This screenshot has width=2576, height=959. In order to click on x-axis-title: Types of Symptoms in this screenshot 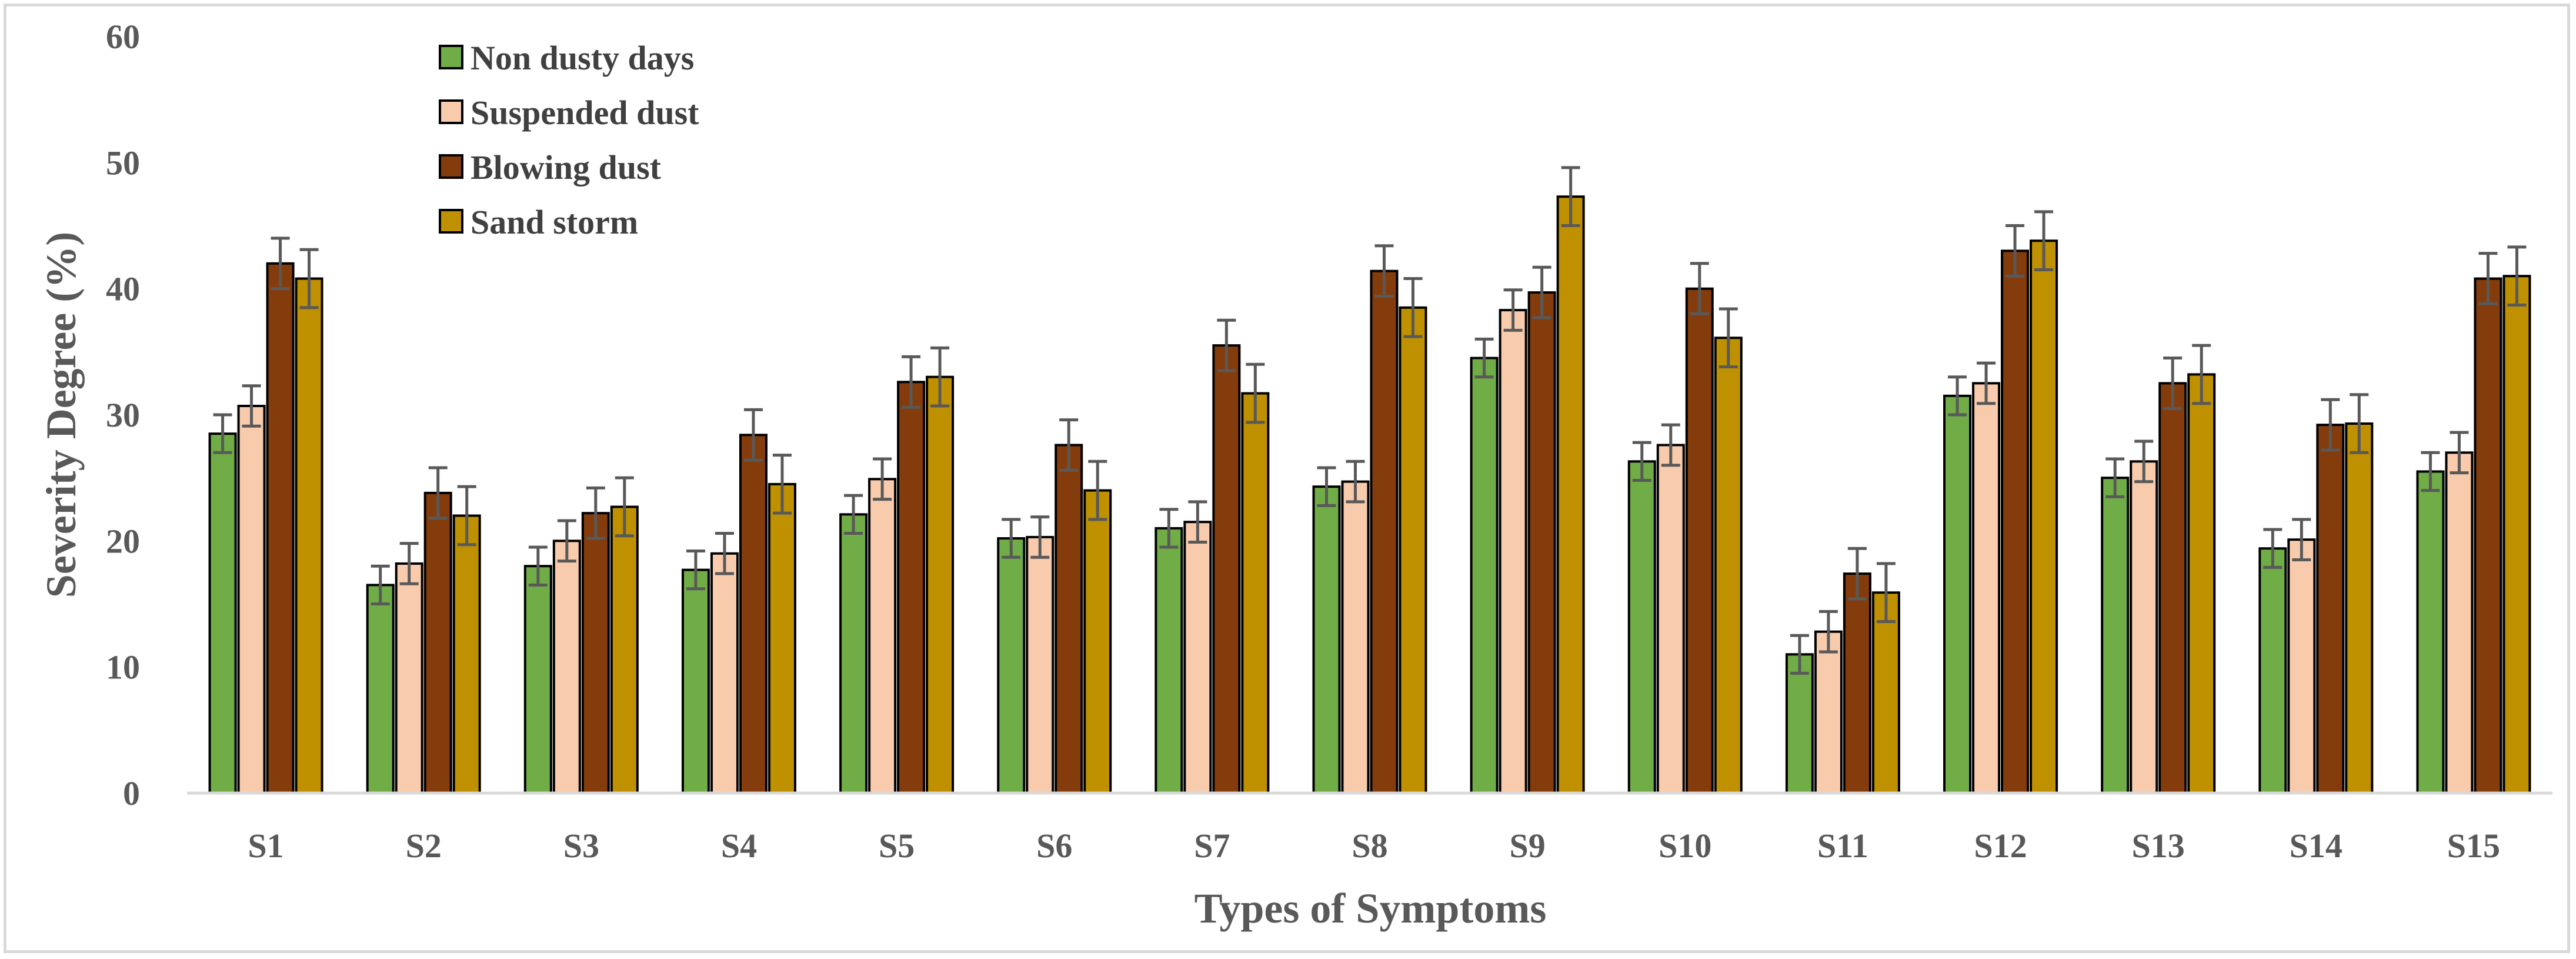, I will do `click(1370, 908)`.